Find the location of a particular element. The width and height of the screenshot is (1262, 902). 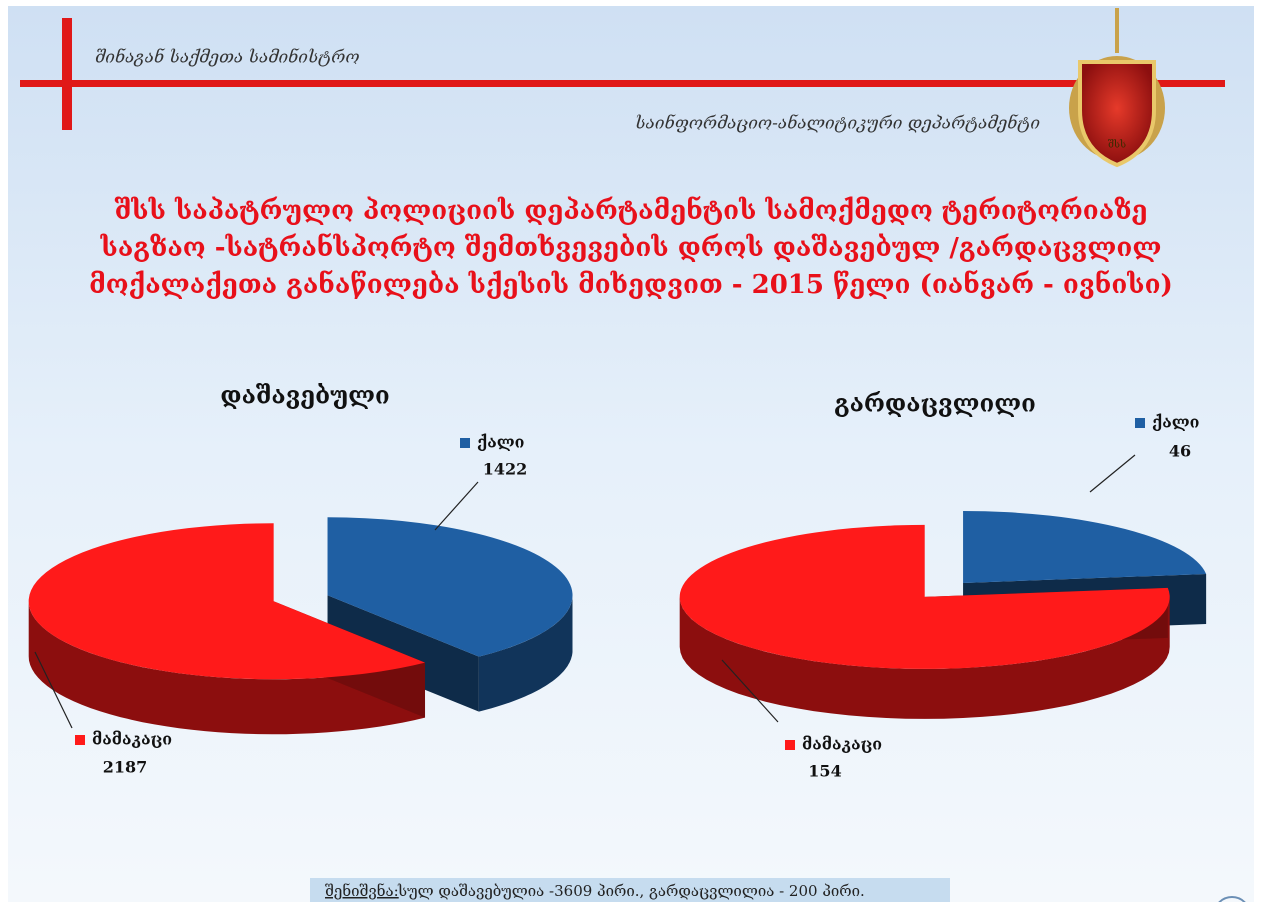

chart-title: დაშავებული is located at coordinates (304, 395).